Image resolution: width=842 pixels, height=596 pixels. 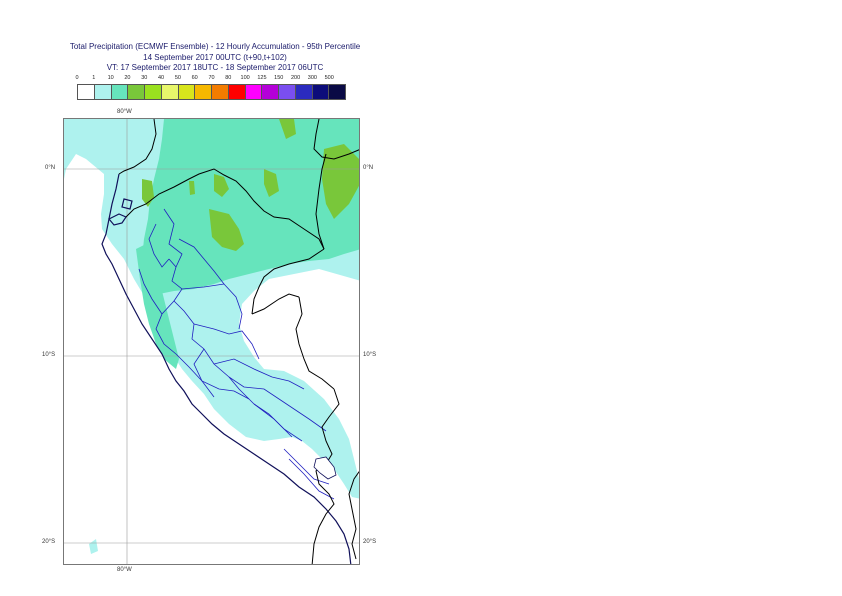 What do you see at coordinates (161, 78) in the screenshot?
I see `legend-tick-label: 40` at bounding box center [161, 78].